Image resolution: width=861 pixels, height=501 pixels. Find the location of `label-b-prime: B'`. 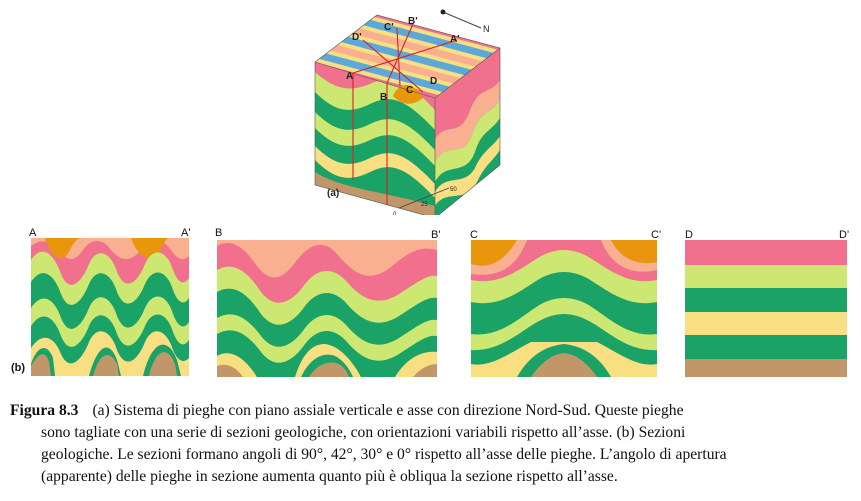

label-b-prime: B' is located at coordinates (413, 21).